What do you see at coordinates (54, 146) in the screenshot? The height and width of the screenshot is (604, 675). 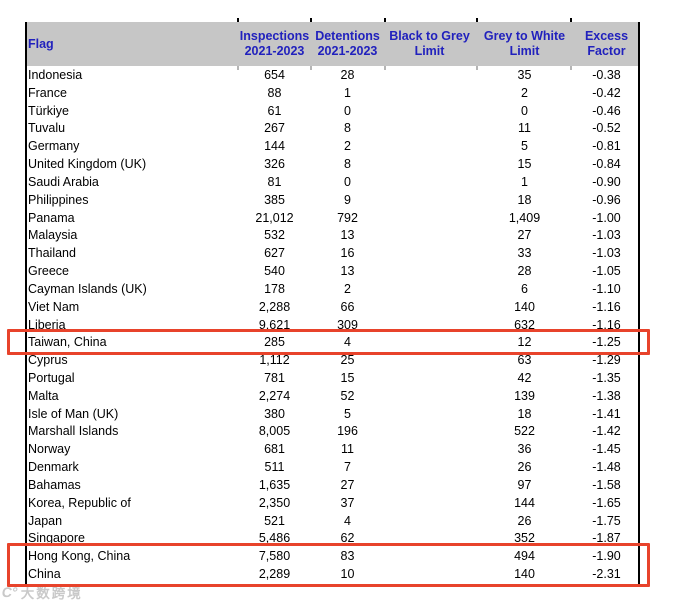 I see `cell-flag: Germany` at bounding box center [54, 146].